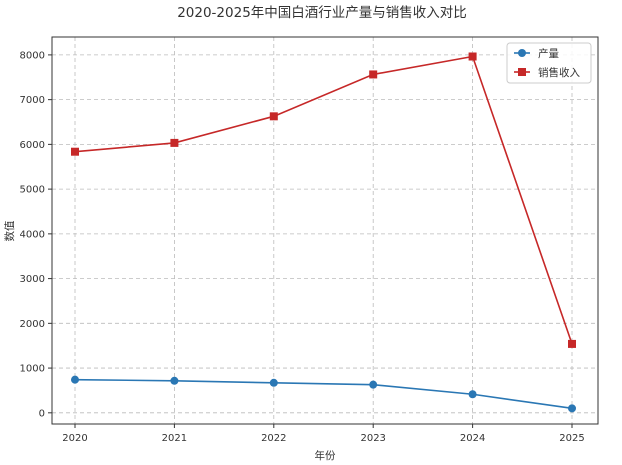 The width and height of the screenshot is (622, 465). Describe the element at coordinates (32, 279) in the screenshot. I see `y-tick-label: 3000` at that location.